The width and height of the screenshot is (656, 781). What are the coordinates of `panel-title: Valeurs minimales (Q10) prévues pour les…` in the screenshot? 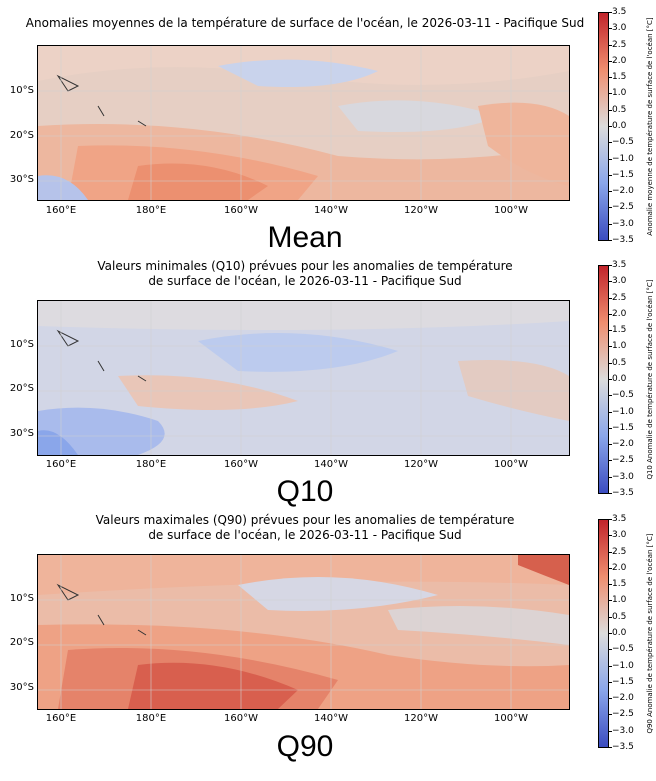 It's located at (305, 273).